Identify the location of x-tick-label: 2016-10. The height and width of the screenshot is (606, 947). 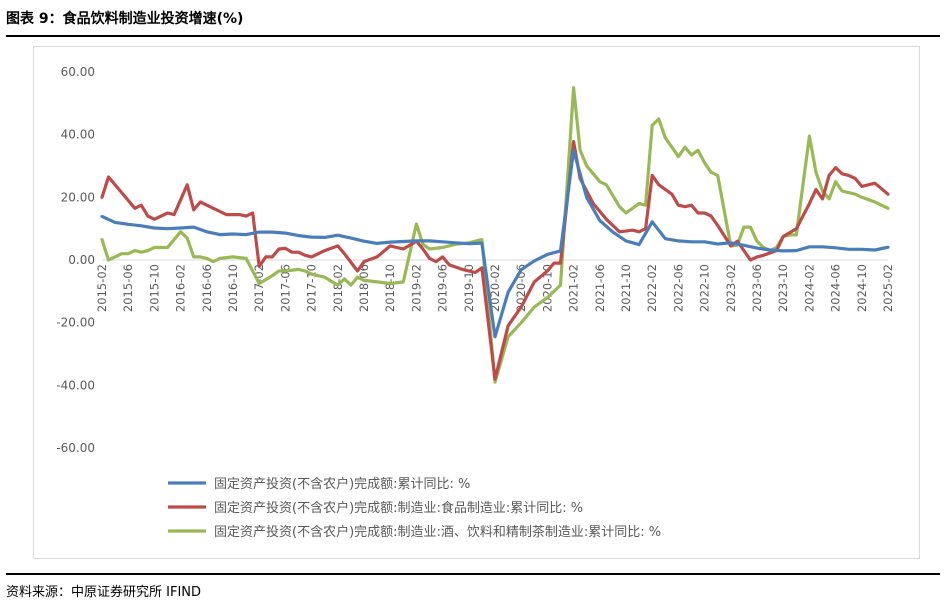
(233, 288).